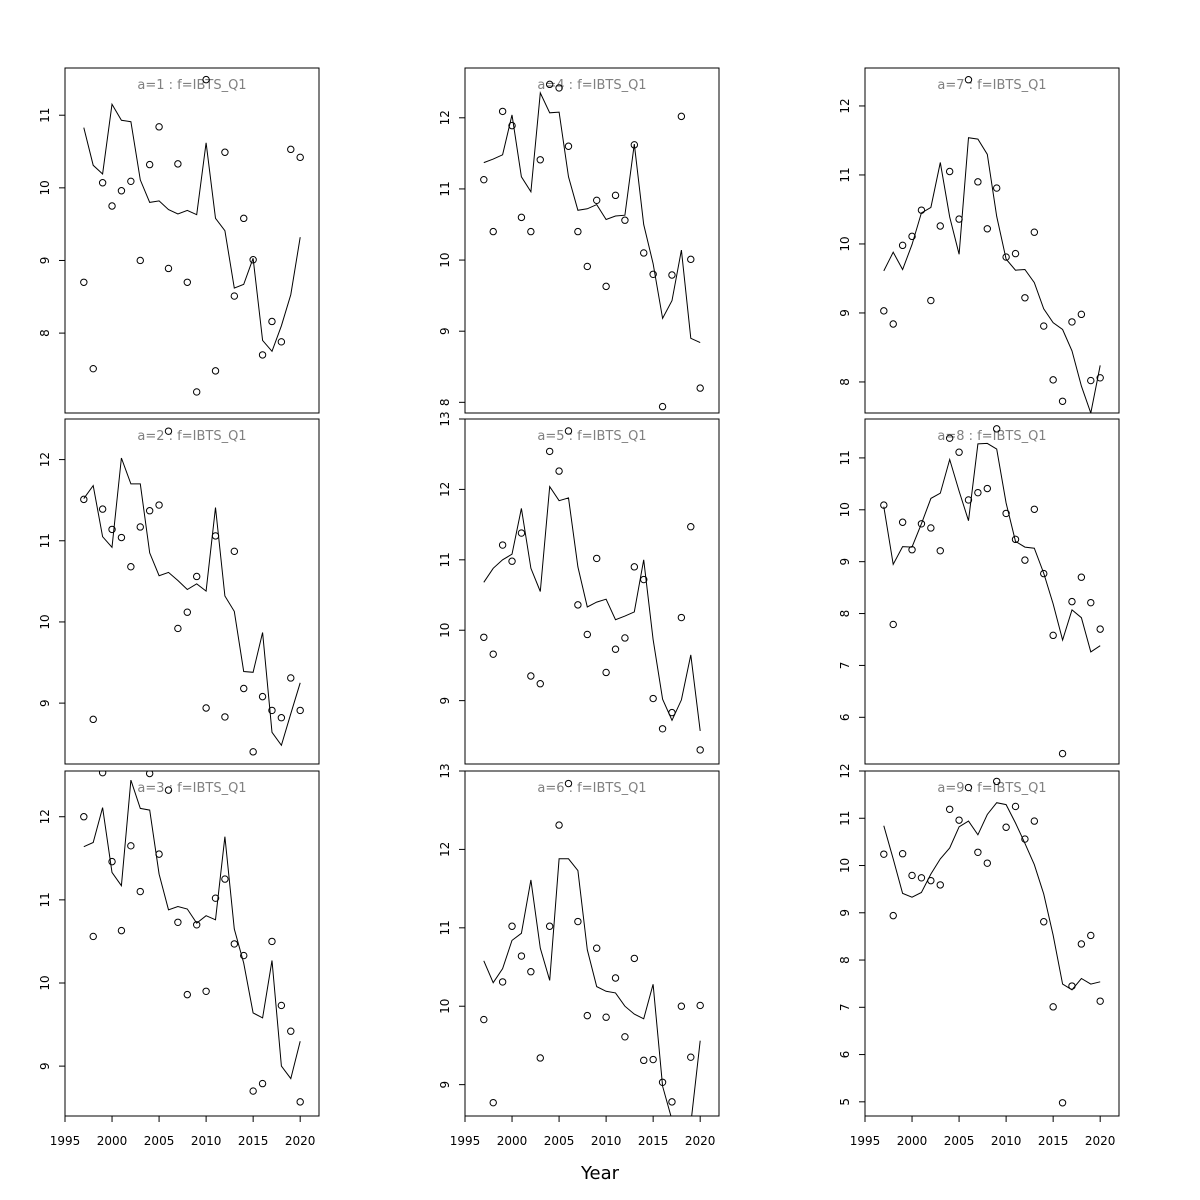 This screenshot has height=1200, width=1200. What do you see at coordinates (845, 717) in the screenshot?
I see `panel-8-y-tick-label: 6` at bounding box center [845, 717].